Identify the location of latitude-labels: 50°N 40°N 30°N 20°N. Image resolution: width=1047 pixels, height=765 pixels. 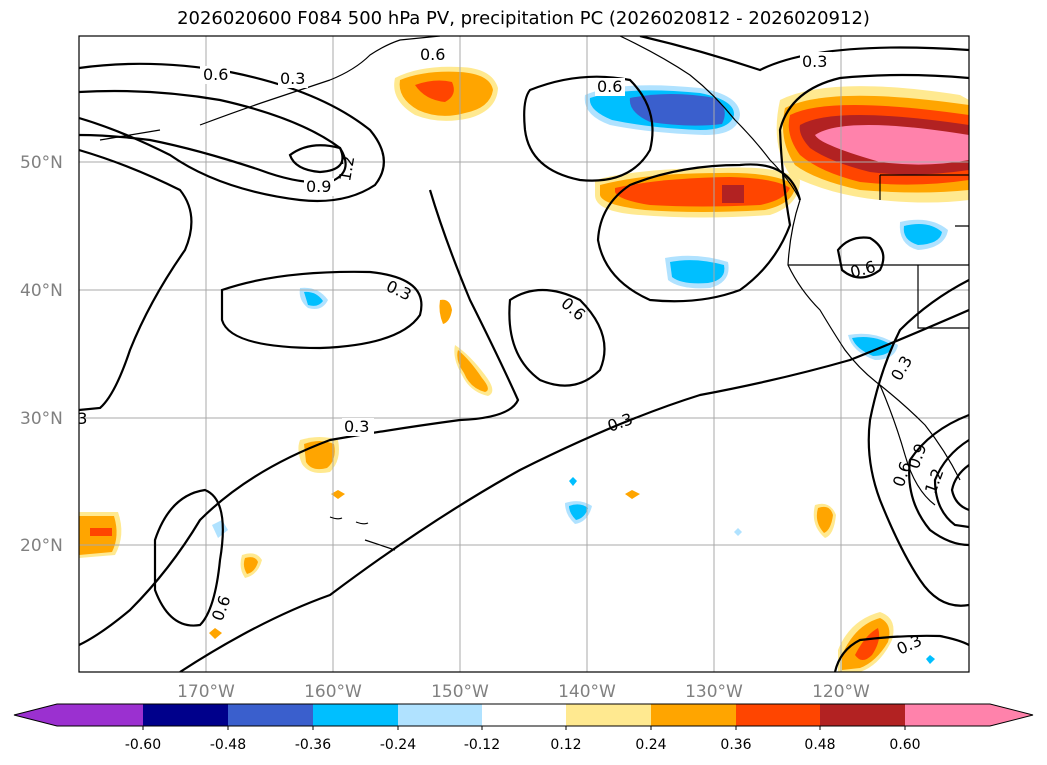
(41, 354).